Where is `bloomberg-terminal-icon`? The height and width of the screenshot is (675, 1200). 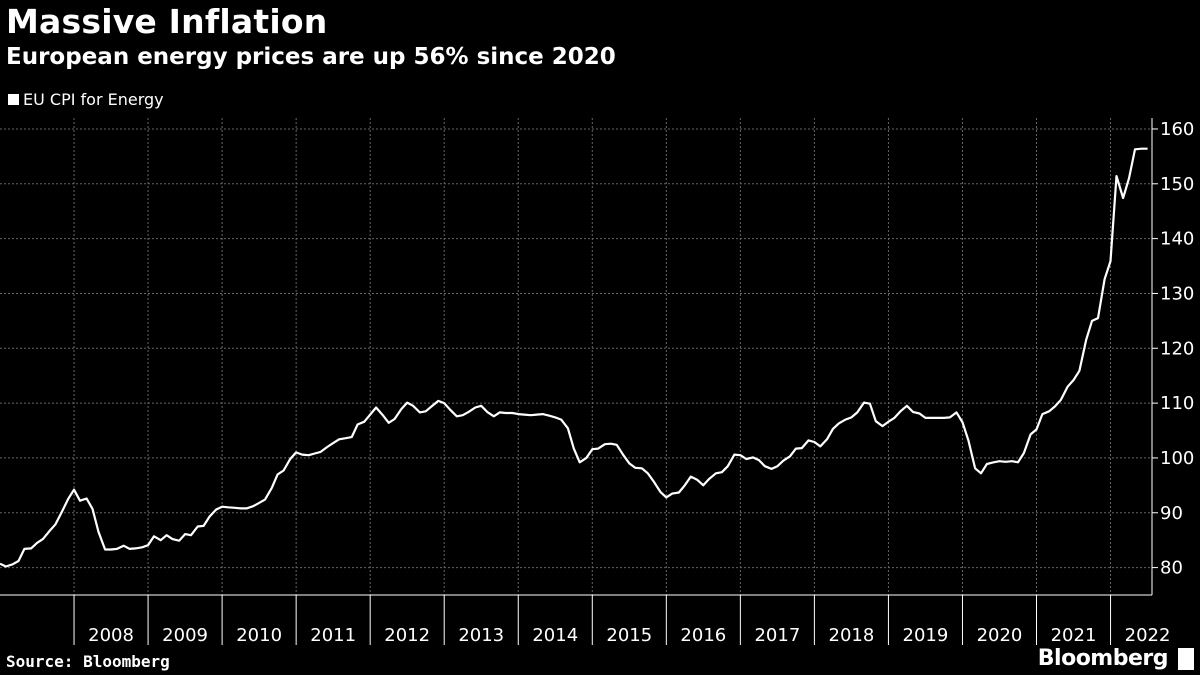
bloomberg-terminal-icon is located at coordinates (1186, 659).